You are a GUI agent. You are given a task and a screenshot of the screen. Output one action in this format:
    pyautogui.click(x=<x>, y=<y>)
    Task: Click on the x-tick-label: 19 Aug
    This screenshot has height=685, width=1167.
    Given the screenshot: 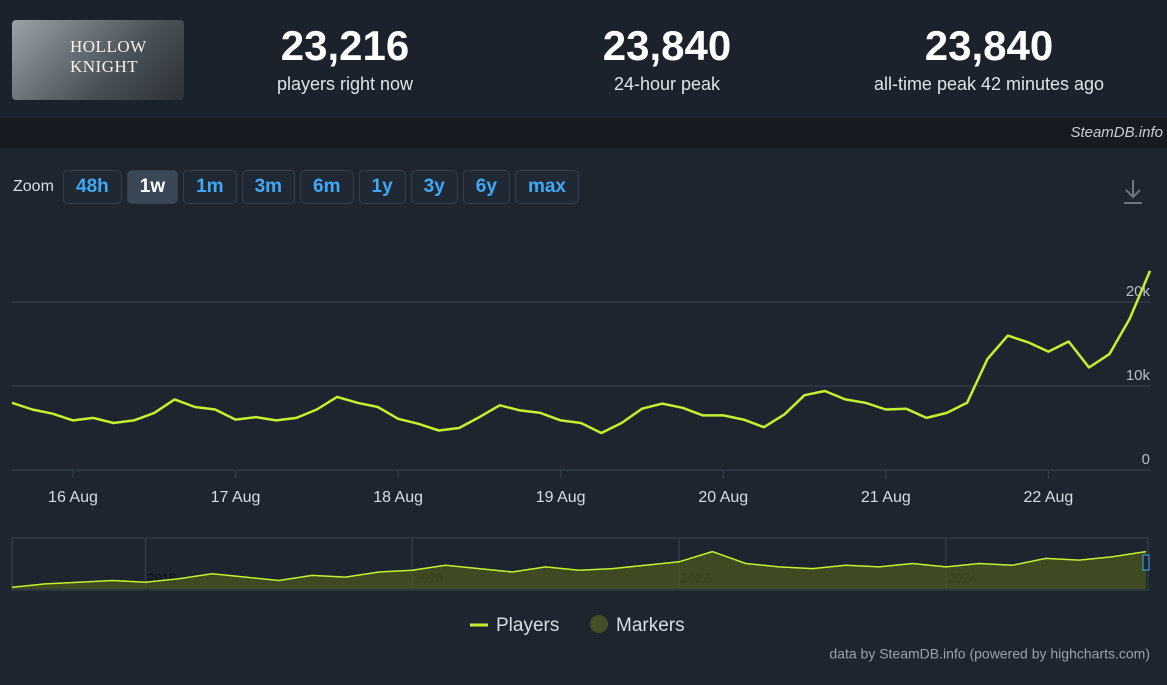 What is the action you would take?
    pyautogui.click(x=561, y=497)
    